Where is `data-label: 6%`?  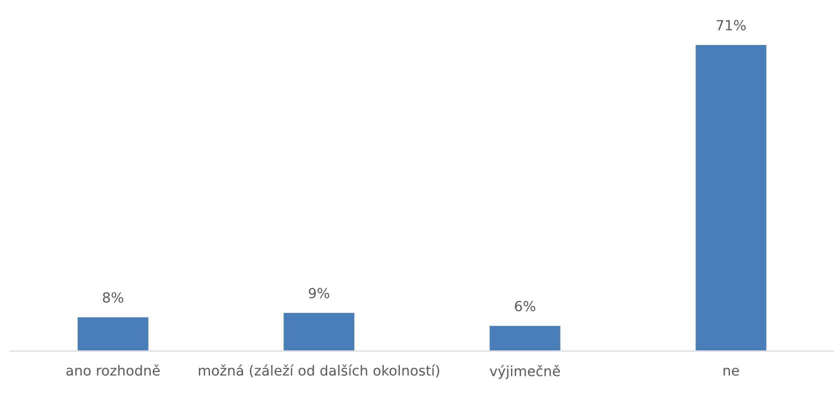 data-label: 6% is located at coordinates (525, 306).